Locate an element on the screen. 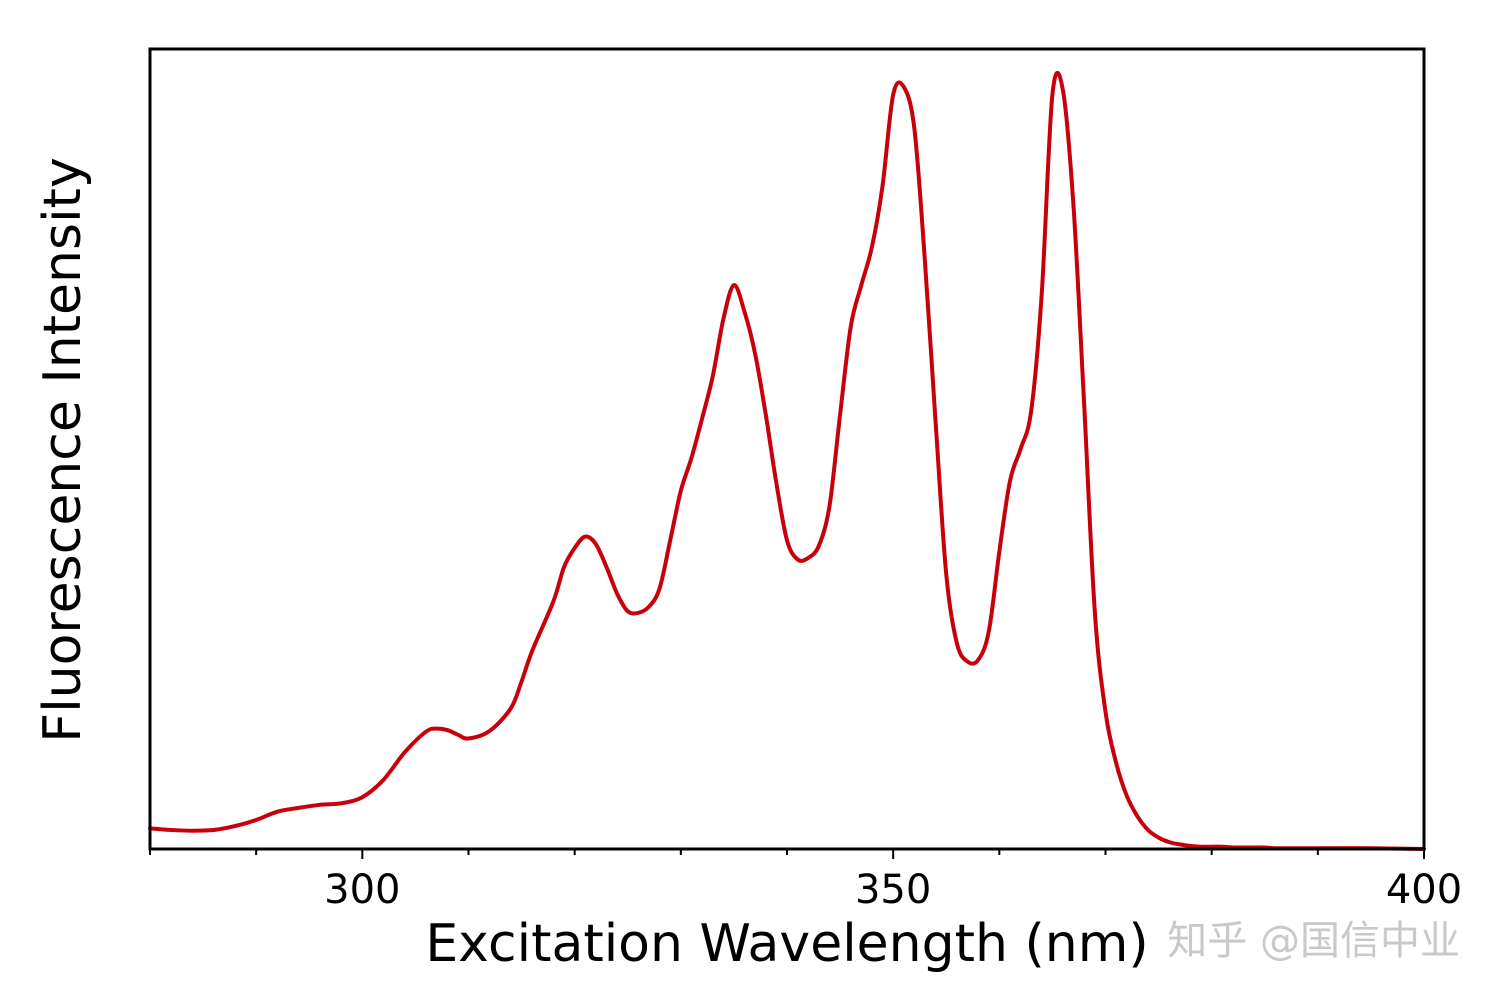 The image size is (1500, 1000). x-axis-tick-labels: 300 350 400 is located at coordinates (893, 890).